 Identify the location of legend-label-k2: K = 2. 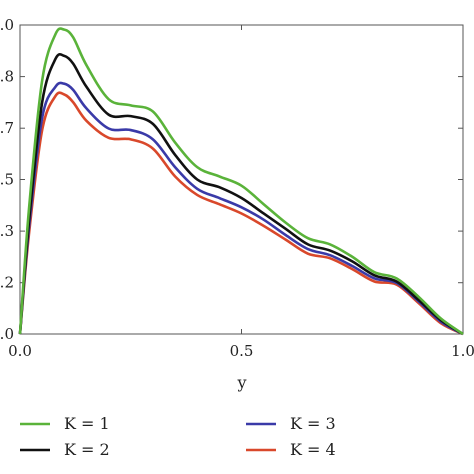
(87, 449).